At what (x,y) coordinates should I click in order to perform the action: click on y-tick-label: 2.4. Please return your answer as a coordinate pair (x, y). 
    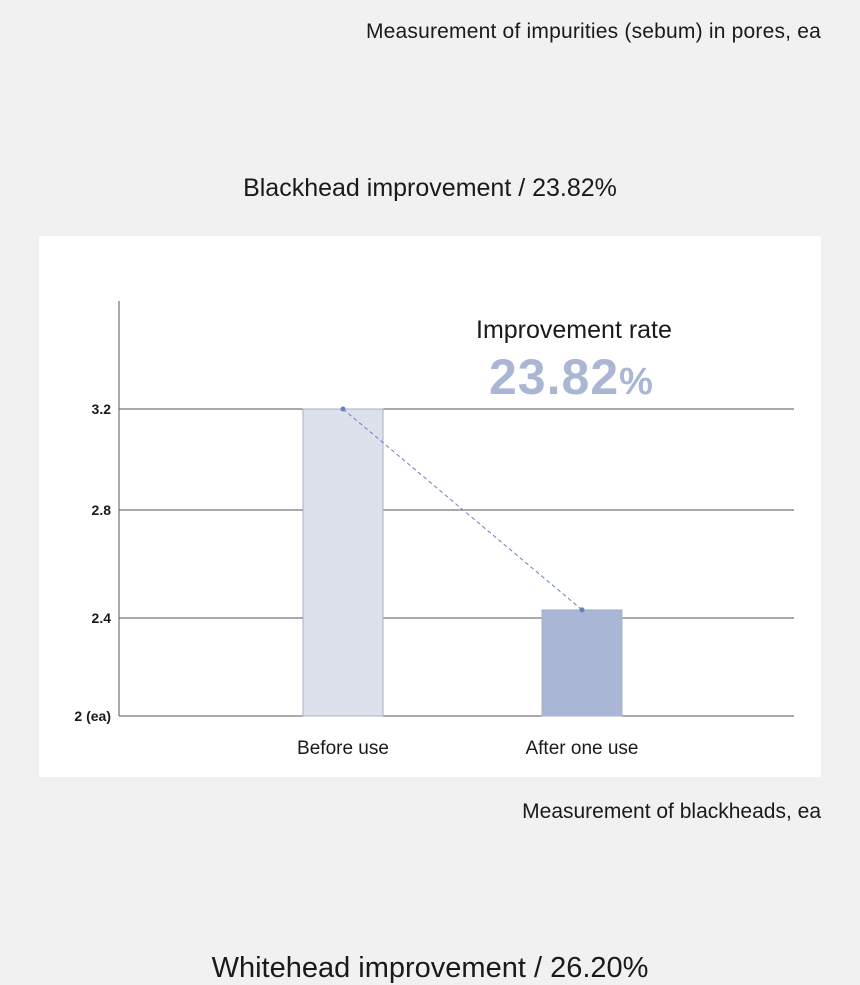
    Looking at the image, I should click on (102, 618).